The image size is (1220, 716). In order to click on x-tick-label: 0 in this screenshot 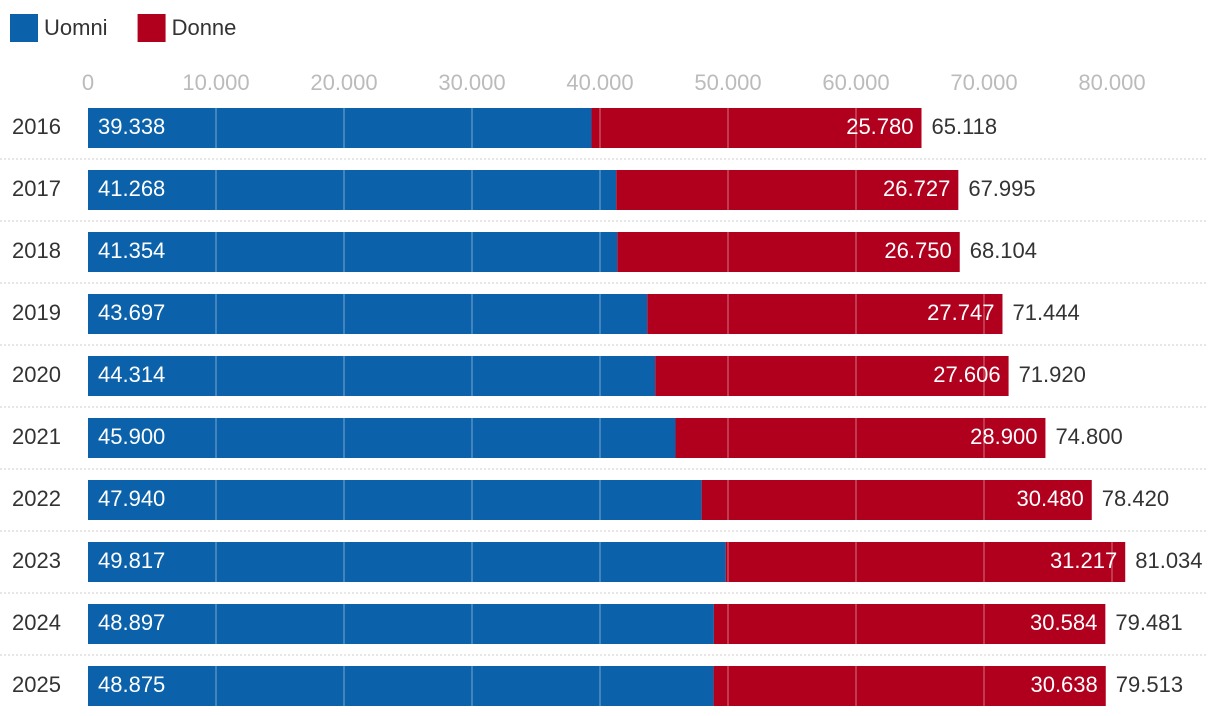, I will do `click(88, 82)`.